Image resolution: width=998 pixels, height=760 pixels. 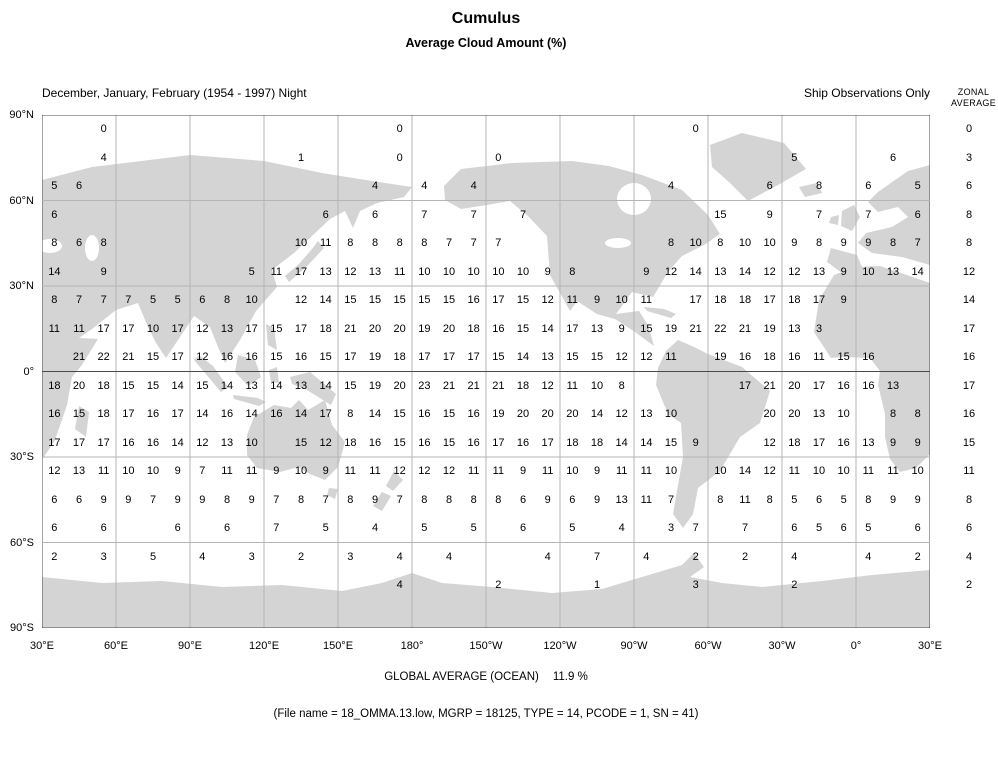 I want to click on zonal-average-value: 11, so click(x=969, y=471).